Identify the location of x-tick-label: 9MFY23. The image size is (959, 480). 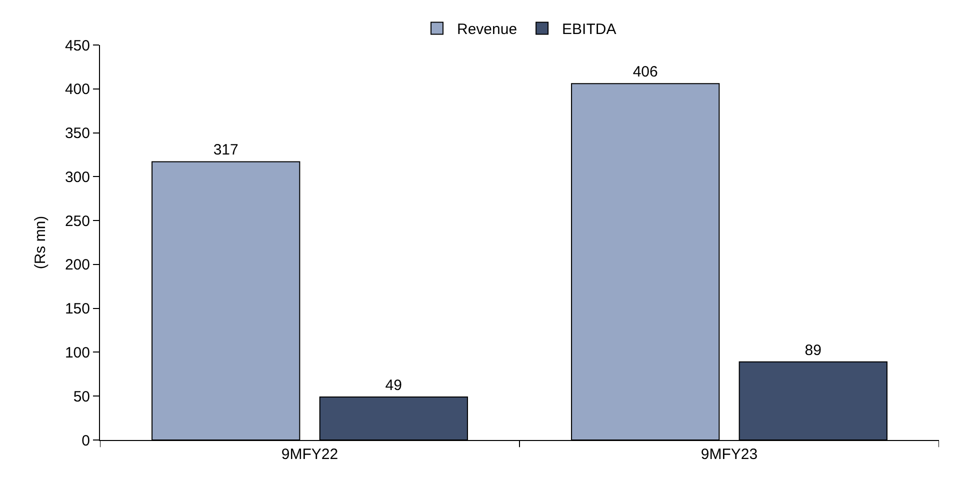
(729, 454).